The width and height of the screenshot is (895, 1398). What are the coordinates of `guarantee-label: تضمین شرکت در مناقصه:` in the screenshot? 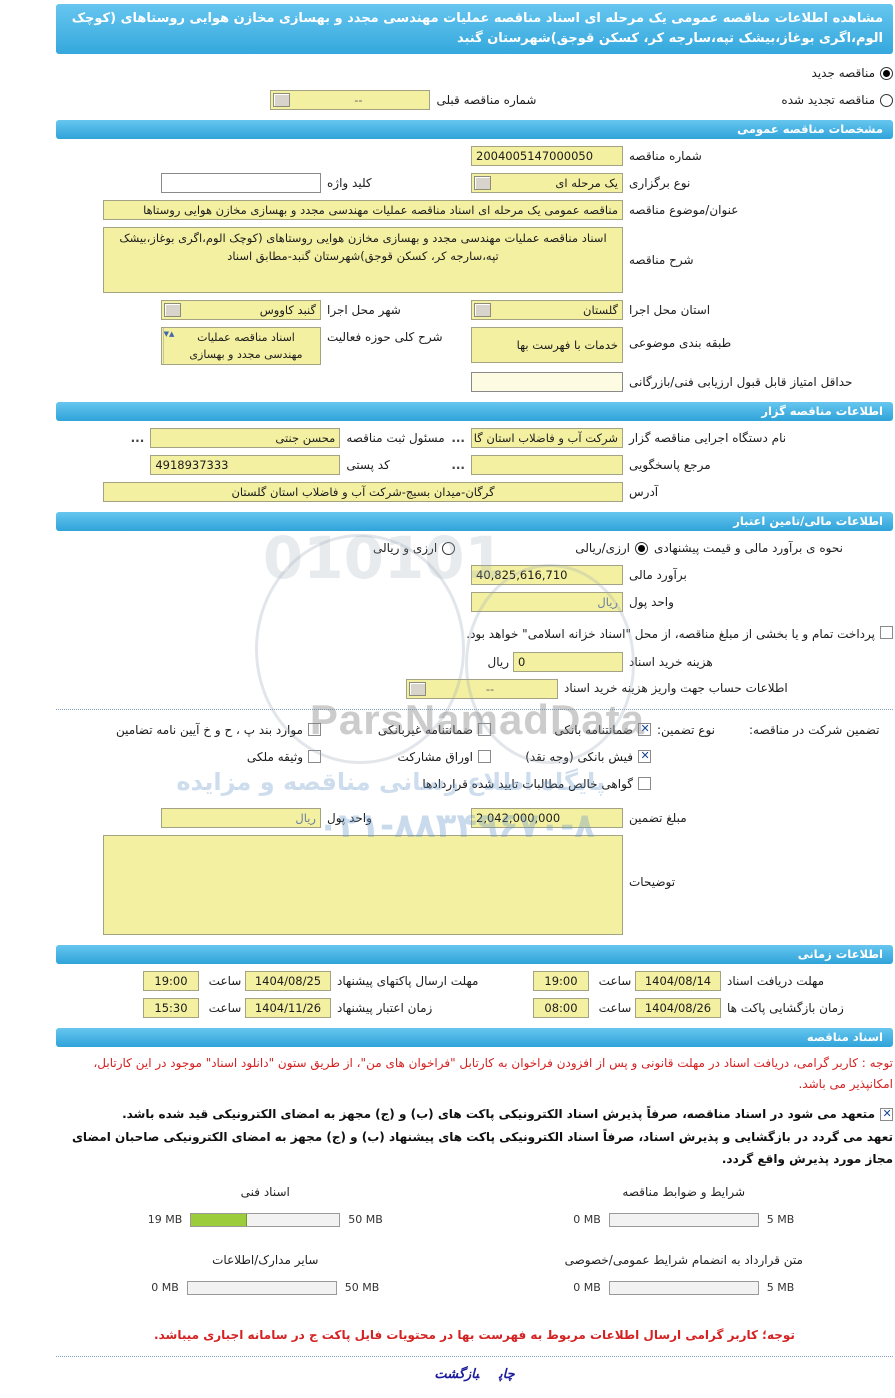 It's located at (814, 729).